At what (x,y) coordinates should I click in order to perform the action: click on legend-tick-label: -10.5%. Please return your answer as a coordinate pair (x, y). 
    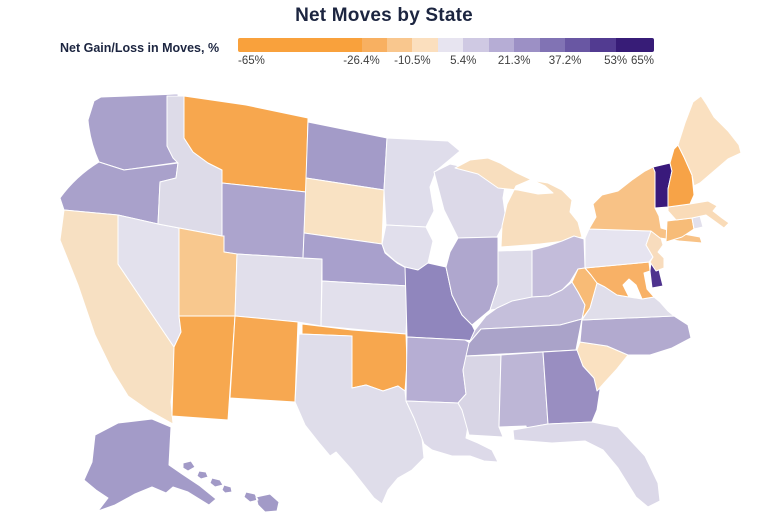
    Looking at the image, I should click on (412, 61).